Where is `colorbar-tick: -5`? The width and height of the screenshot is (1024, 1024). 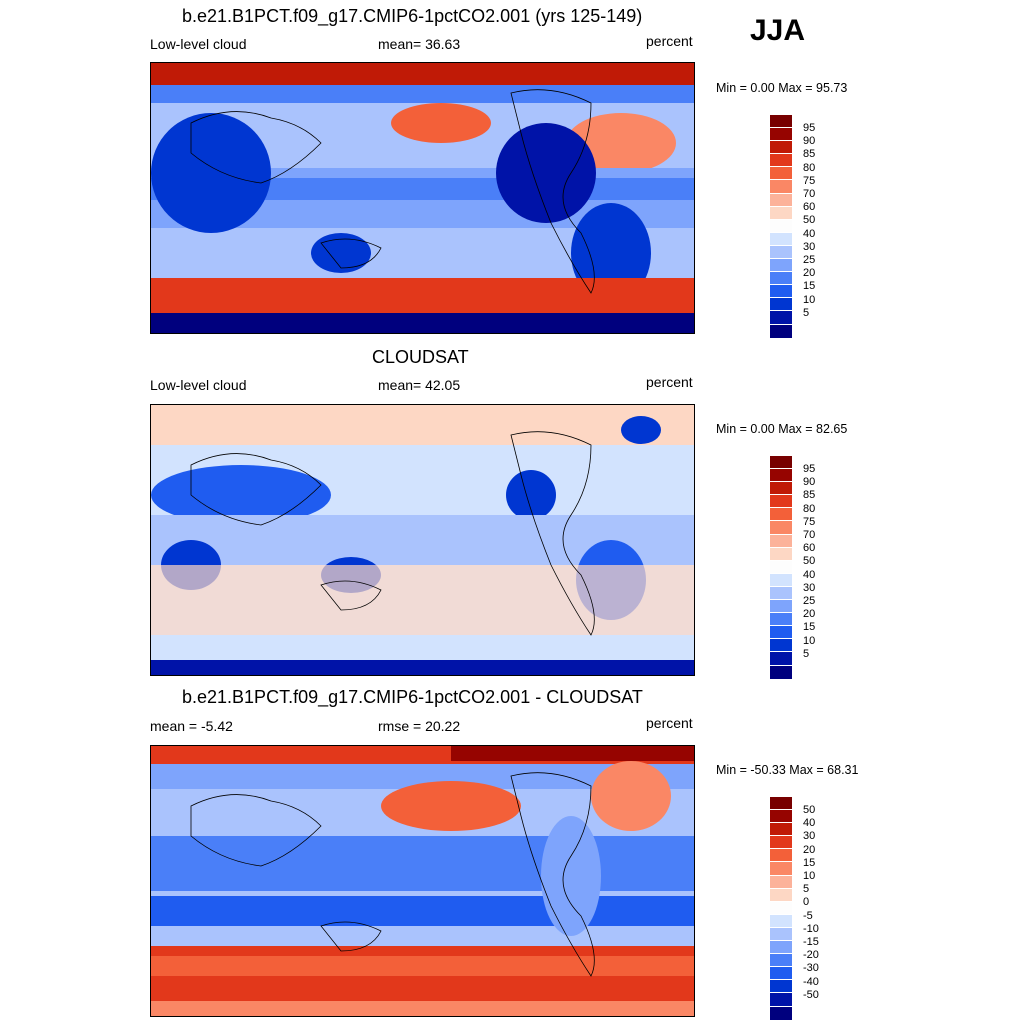
colorbar-tick: -5 is located at coordinates (808, 916).